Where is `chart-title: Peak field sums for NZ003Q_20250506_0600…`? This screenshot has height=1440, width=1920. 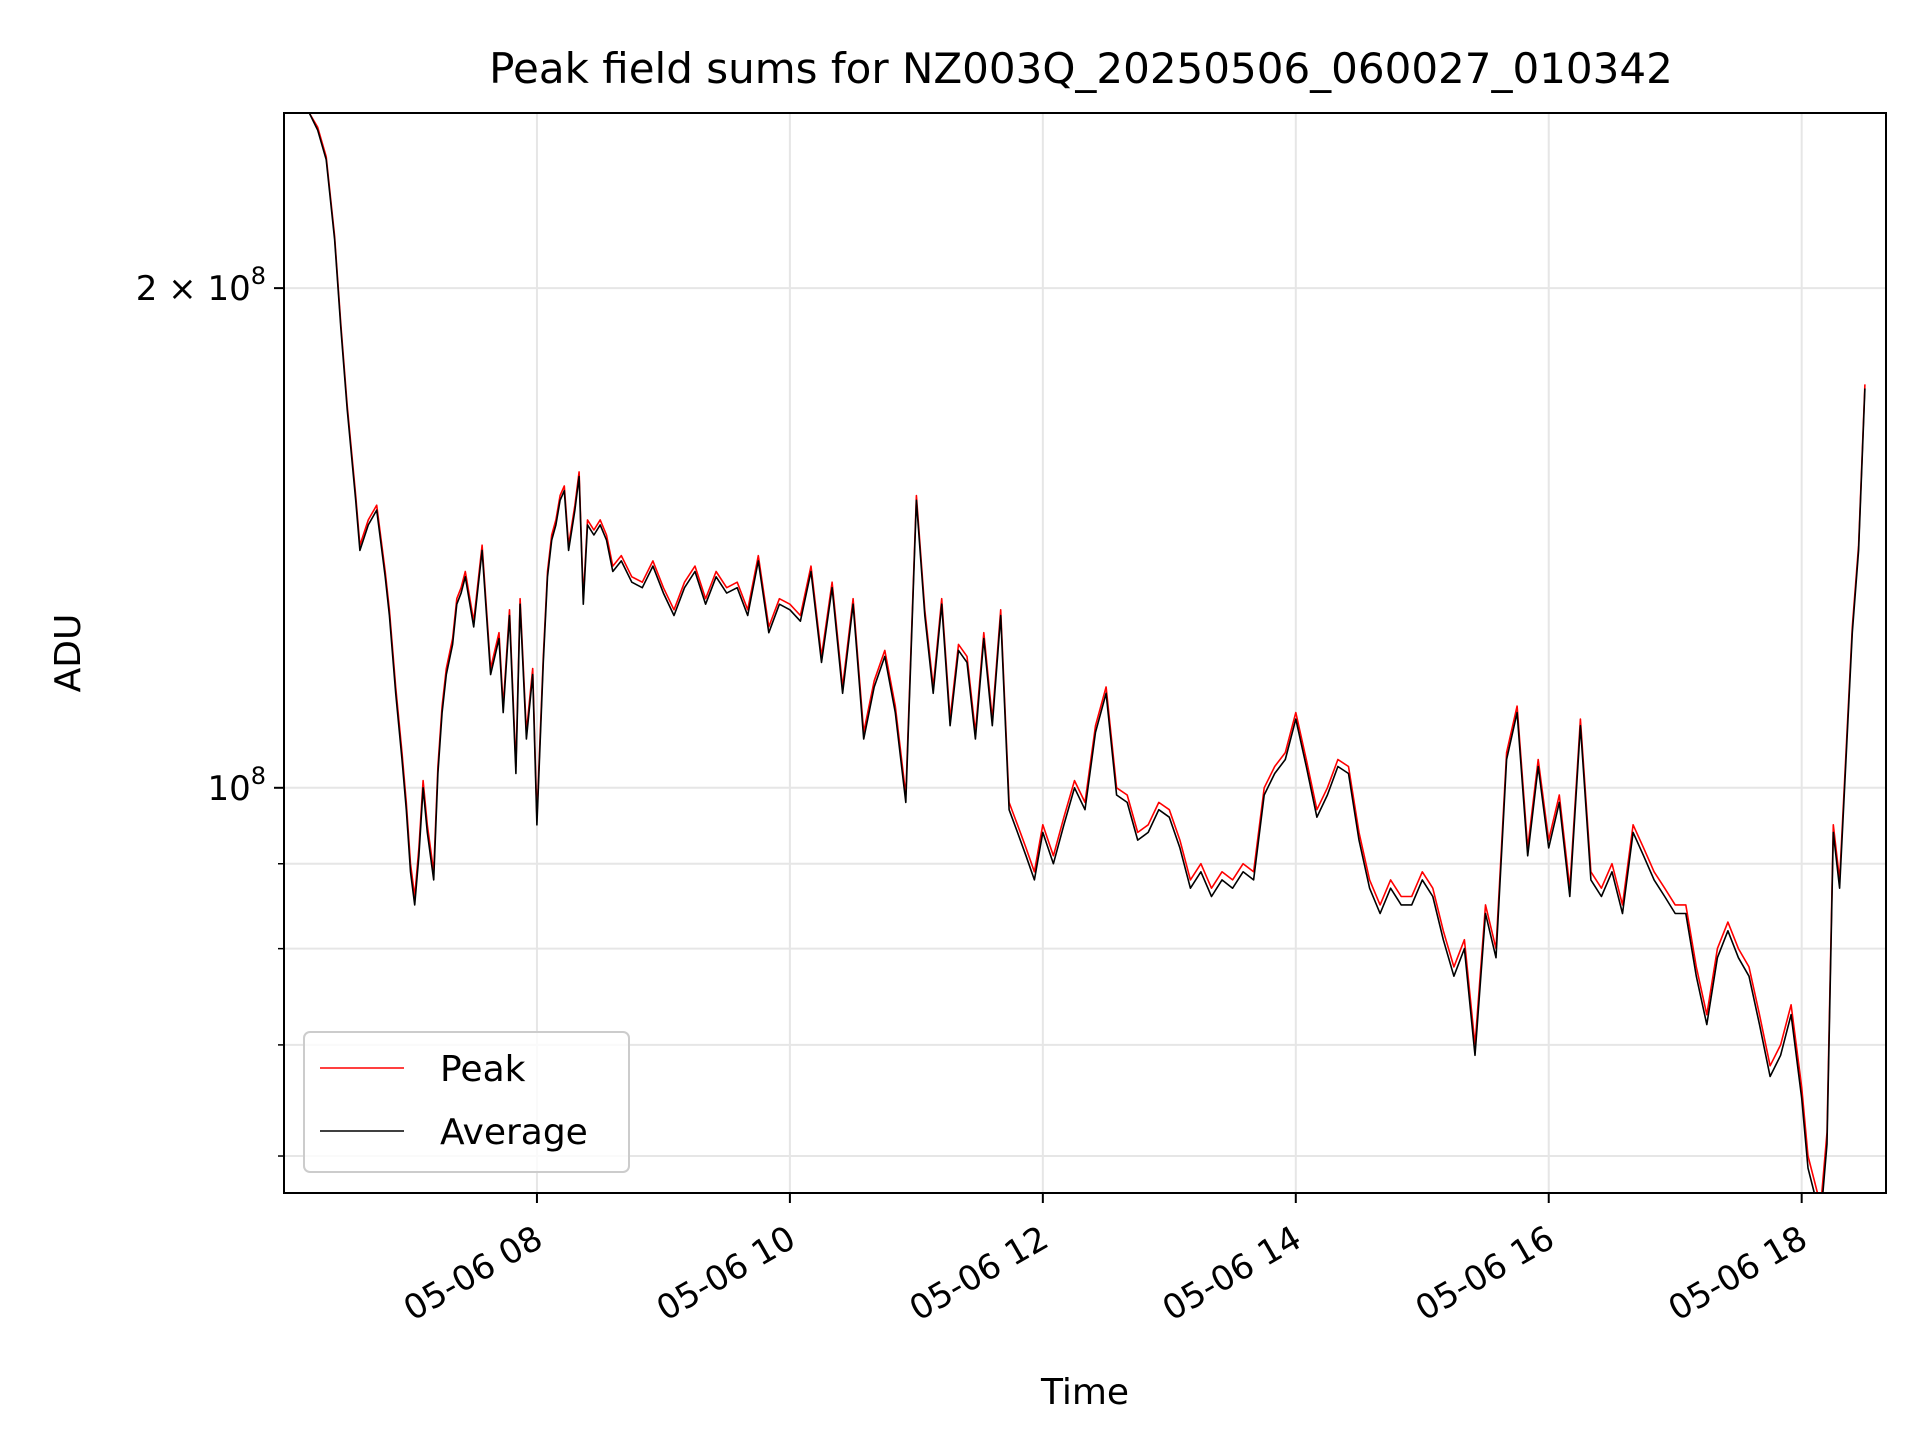 chart-title: Peak field sums for NZ003Q_20250506_0600… is located at coordinates (1081, 68).